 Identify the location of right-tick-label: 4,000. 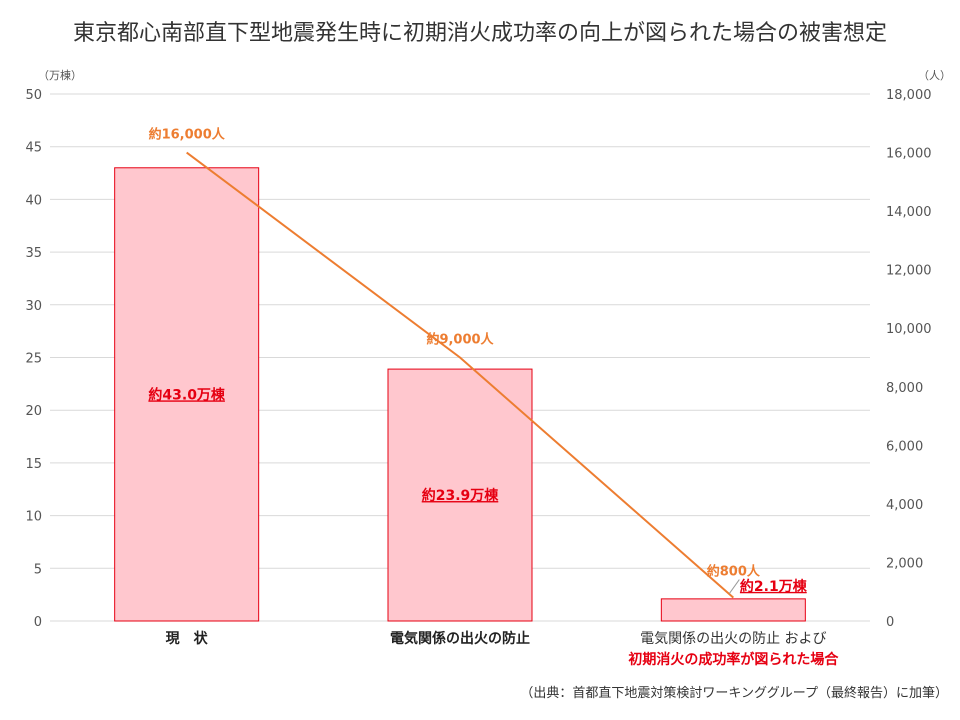
(904, 505).